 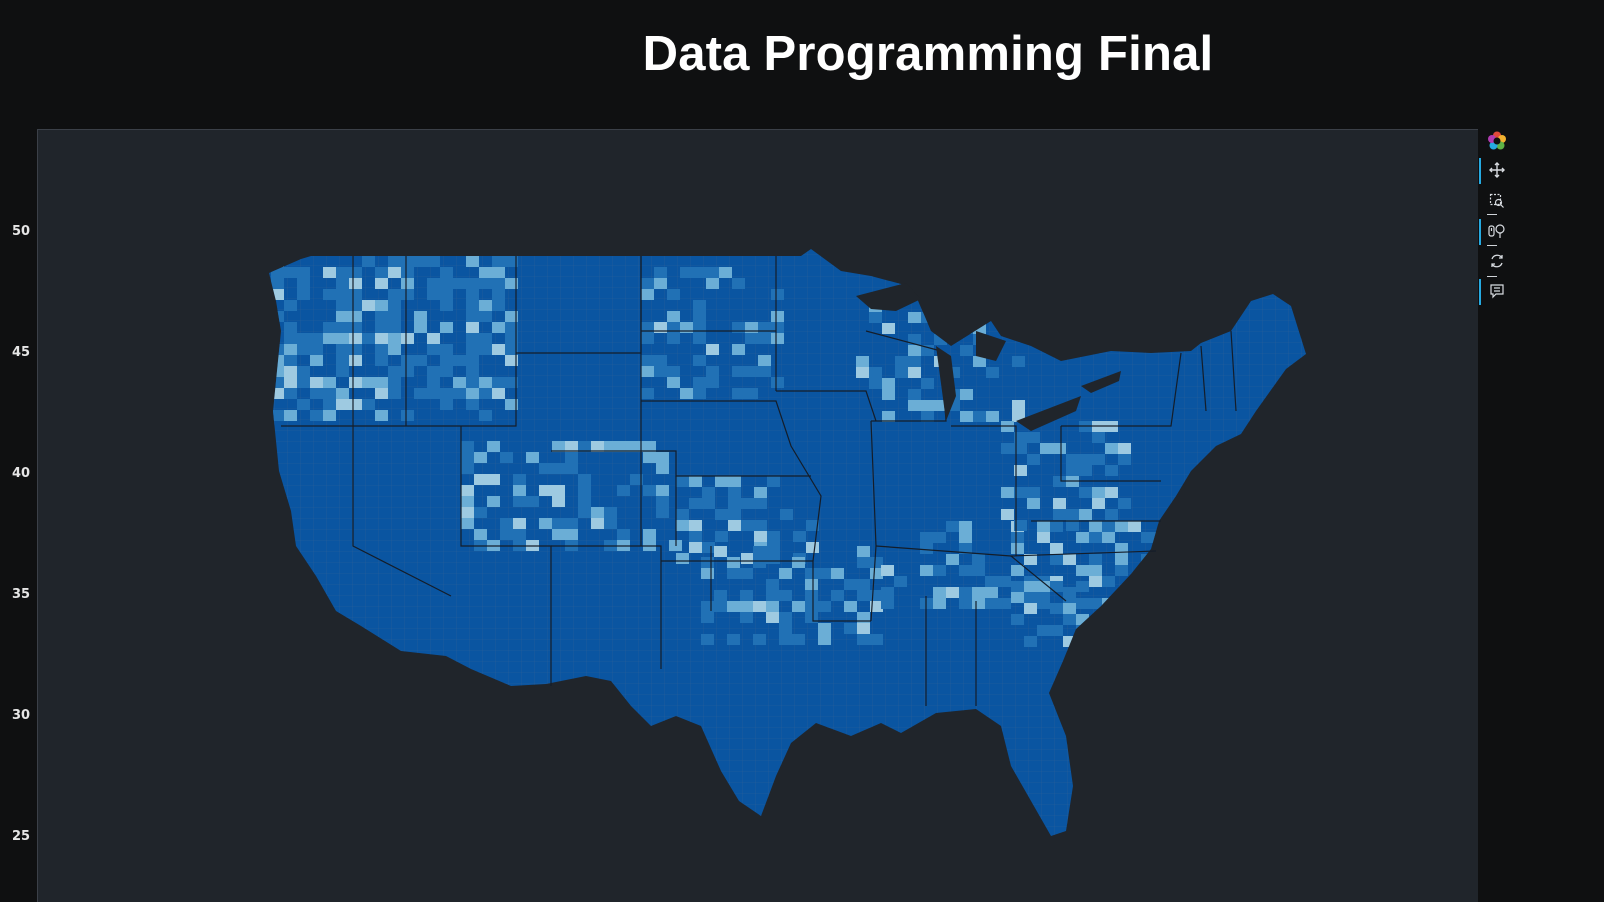 I want to click on hover-icon, so click(x=1497, y=291).